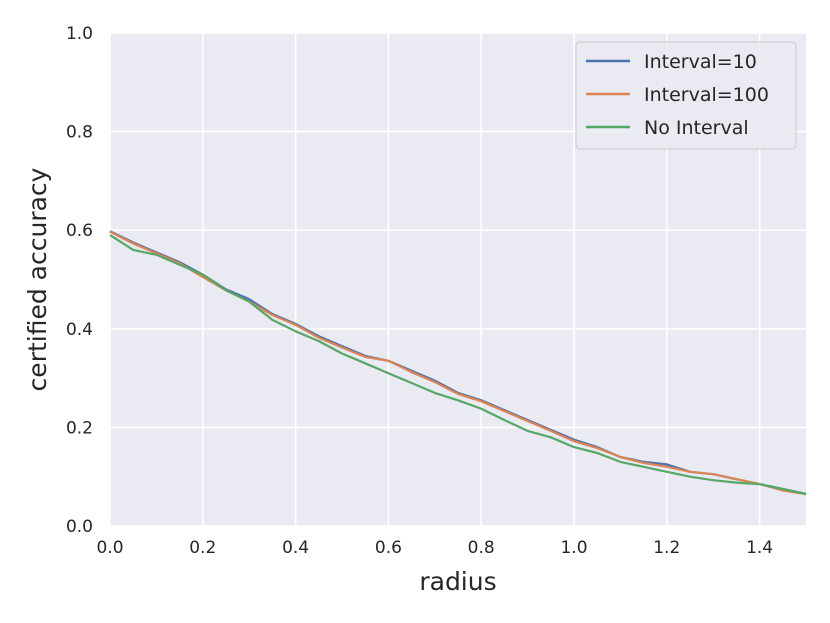 This screenshot has height=623, width=830. Describe the element at coordinates (388, 548) in the screenshot. I see `x-tick-label: 0.6` at that location.